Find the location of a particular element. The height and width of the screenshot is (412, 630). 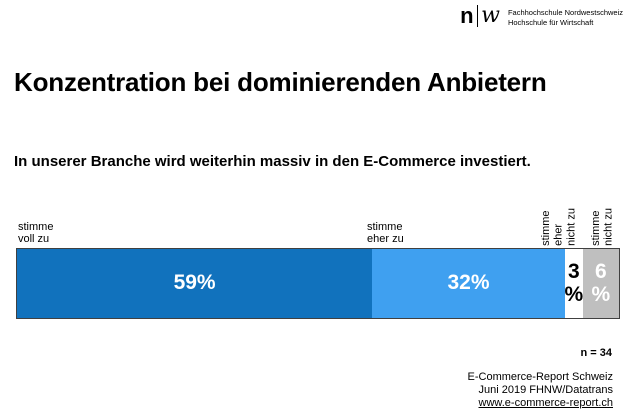

segment-value: 59% is located at coordinates (194, 283).